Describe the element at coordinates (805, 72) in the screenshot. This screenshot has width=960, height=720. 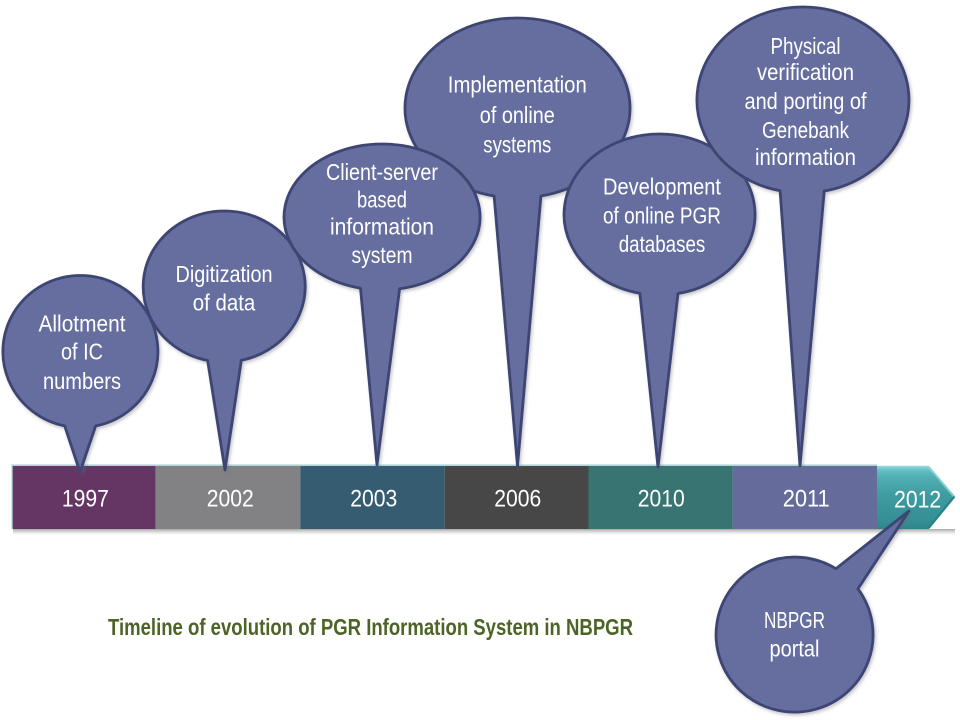
I see `svg-text: verification` at that location.